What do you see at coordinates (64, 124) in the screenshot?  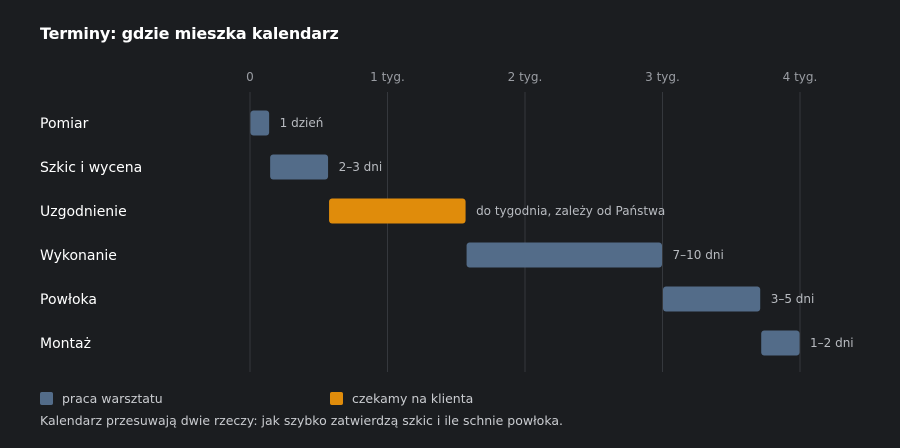 I see `category-label: Pomiar` at bounding box center [64, 124].